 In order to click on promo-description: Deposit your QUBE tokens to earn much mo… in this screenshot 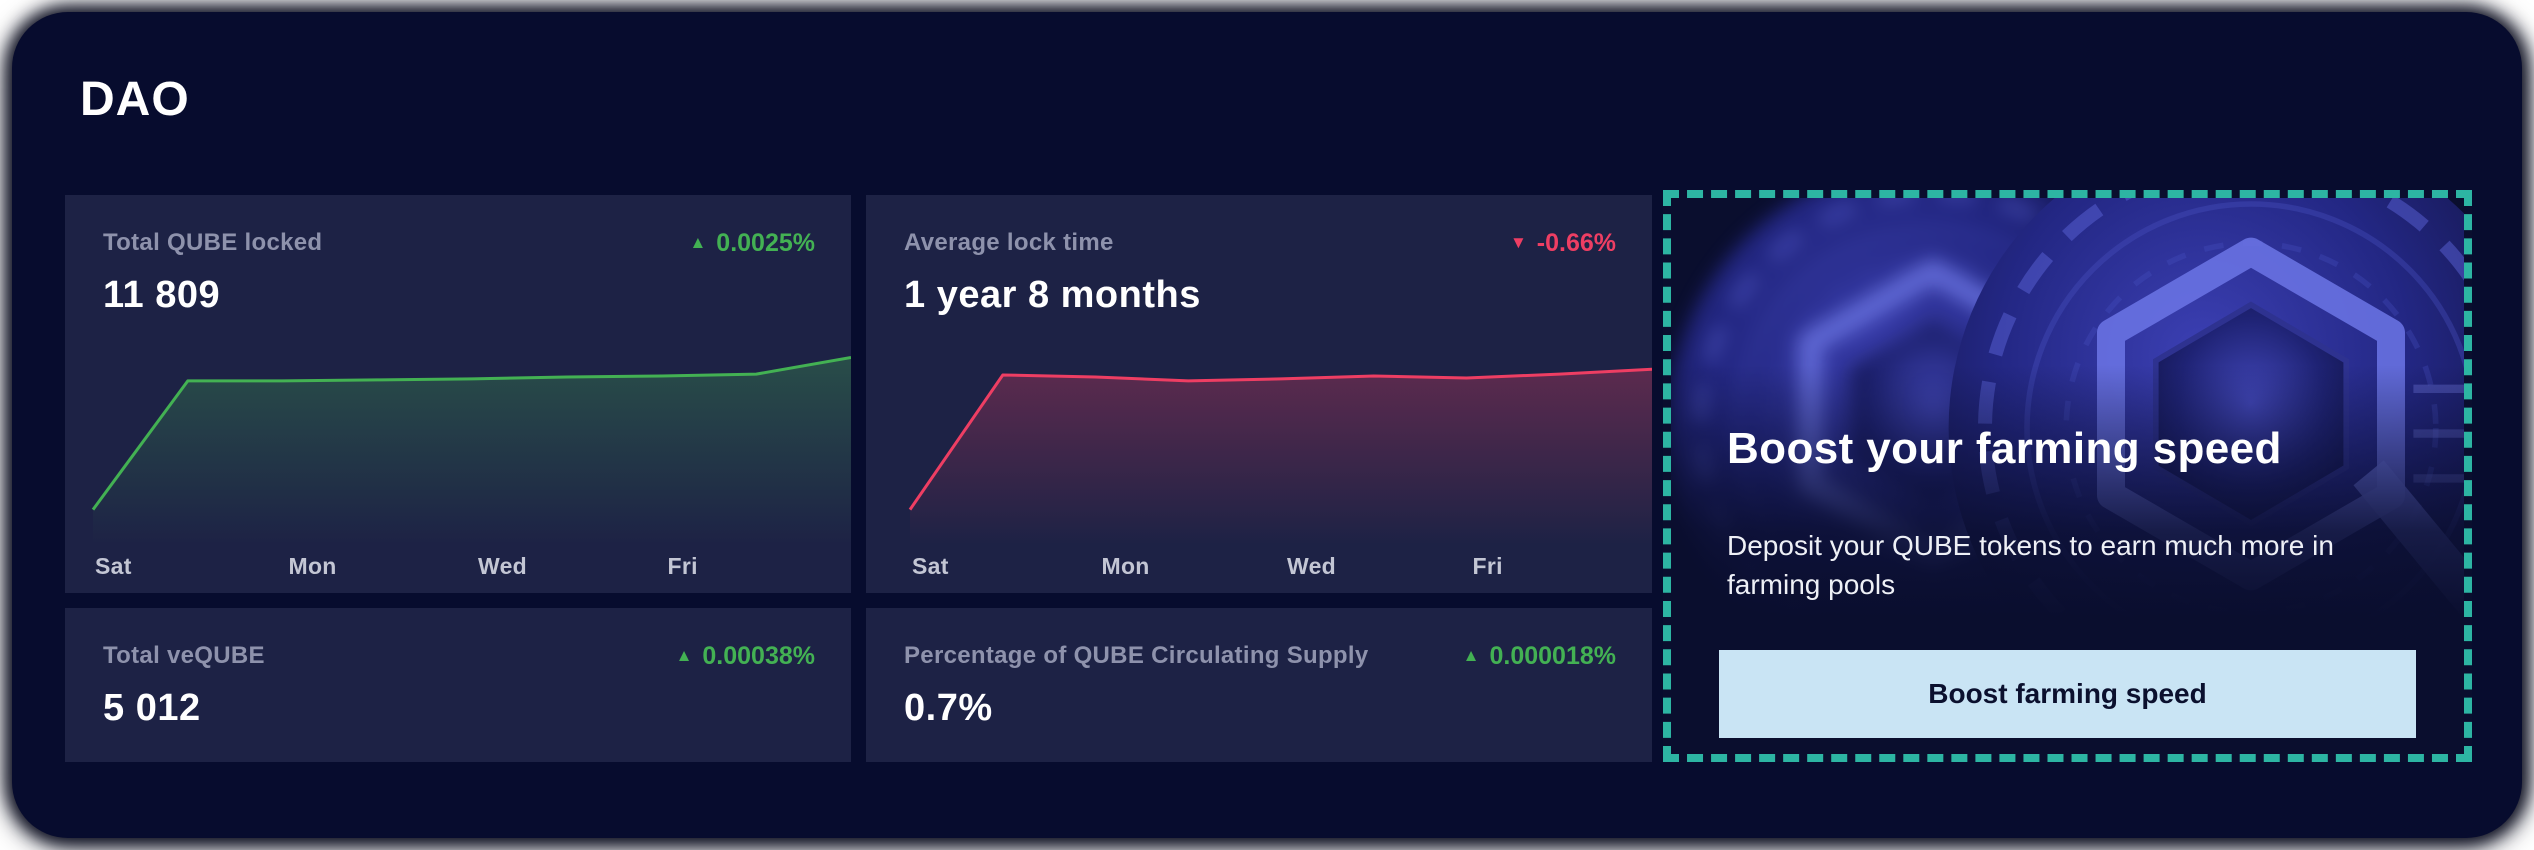, I will do `click(2030, 565)`.